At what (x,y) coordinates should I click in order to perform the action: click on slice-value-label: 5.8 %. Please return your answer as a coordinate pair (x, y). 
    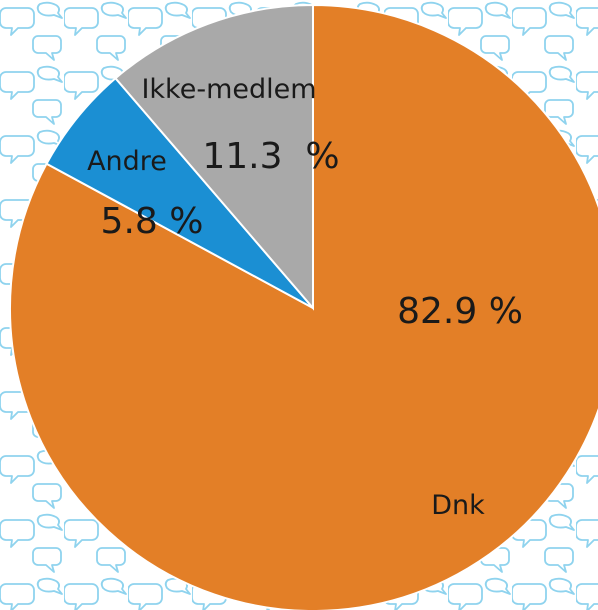
    Looking at the image, I should click on (152, 221).